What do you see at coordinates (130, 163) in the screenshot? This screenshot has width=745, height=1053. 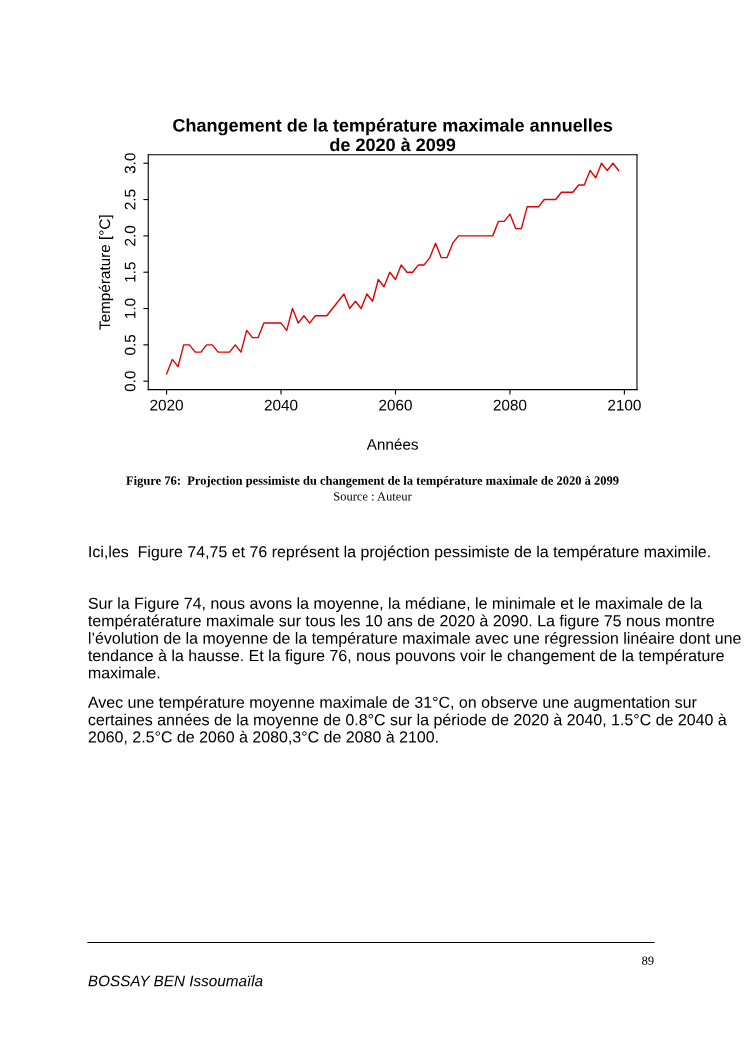 I see `y-tick-label: 3.0` at bounding box center [130, 163].